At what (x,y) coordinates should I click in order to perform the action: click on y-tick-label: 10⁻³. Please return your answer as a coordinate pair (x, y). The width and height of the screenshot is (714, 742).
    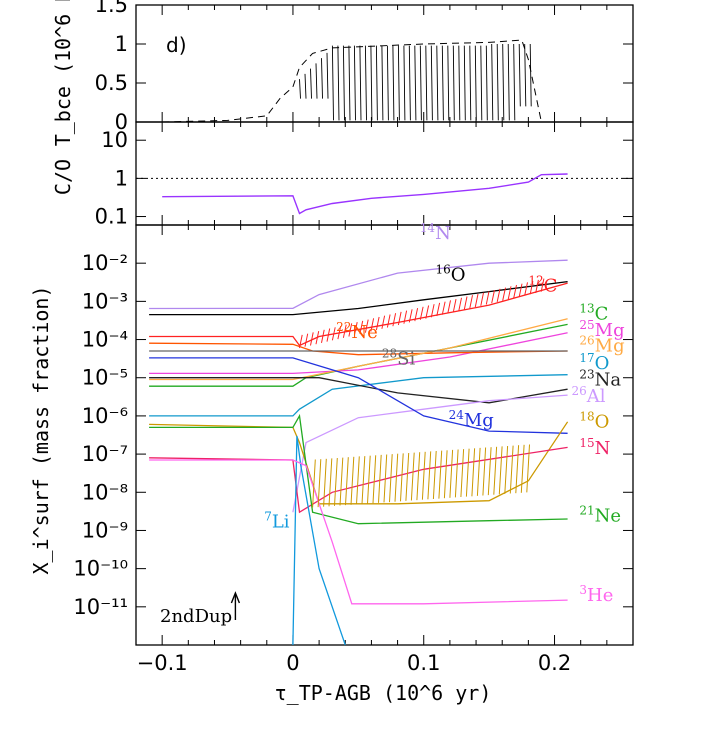
    Looking at the image, I should click on (105, 301).